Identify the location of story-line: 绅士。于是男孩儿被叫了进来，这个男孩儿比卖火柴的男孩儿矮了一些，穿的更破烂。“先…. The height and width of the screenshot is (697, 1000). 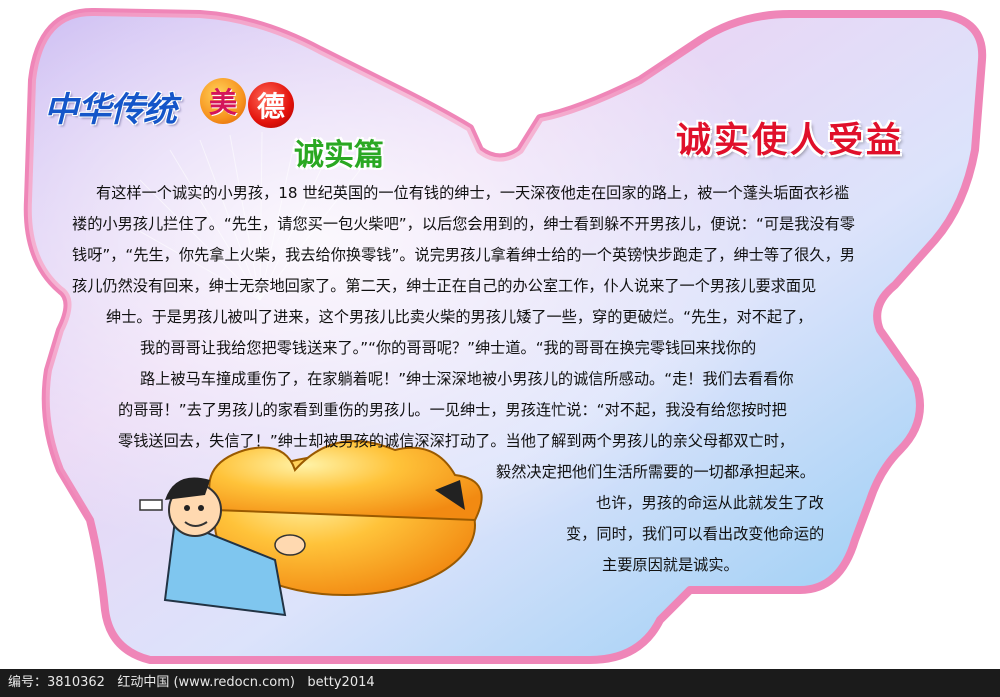
(459, 317).